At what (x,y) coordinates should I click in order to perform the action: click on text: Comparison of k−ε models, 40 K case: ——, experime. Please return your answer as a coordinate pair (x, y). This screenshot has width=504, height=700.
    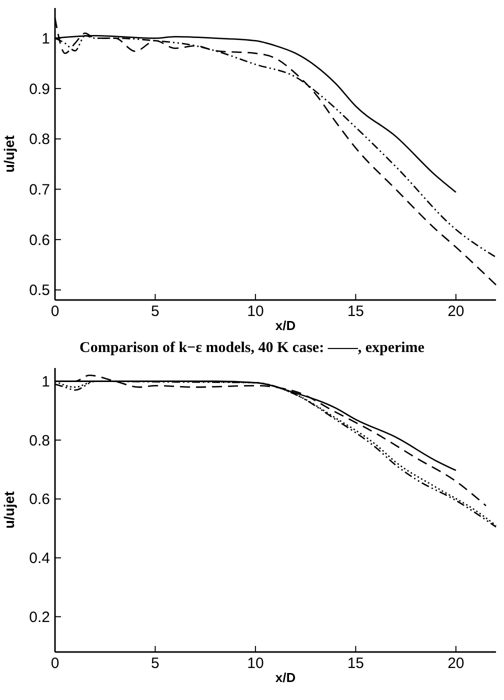
    Looking at the image, I should click on (252, 348).